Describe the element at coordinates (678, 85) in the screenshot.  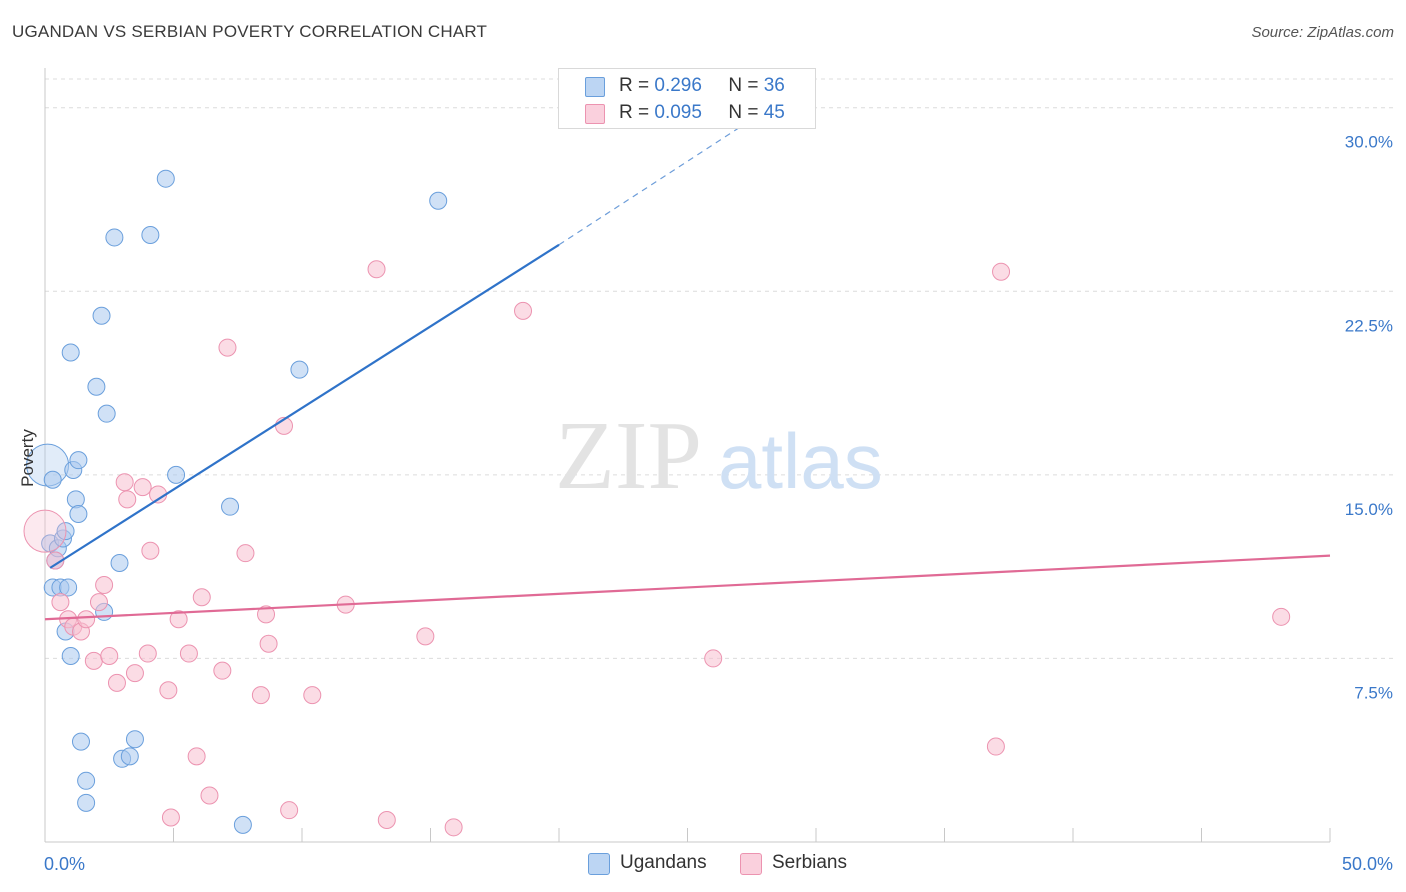
I see `r-value-ugandans: 0.296` at that location.